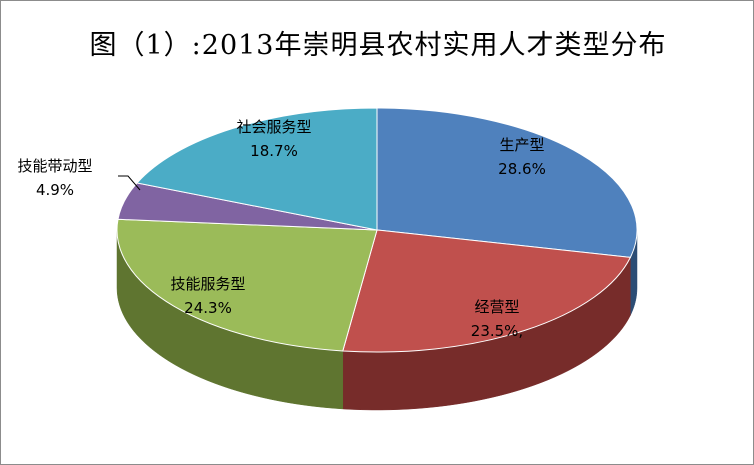 This screenshot has width=754, height=465. Describe the element at coordinates (507, 182) in the screenshot. I see `slice-production` at that location.